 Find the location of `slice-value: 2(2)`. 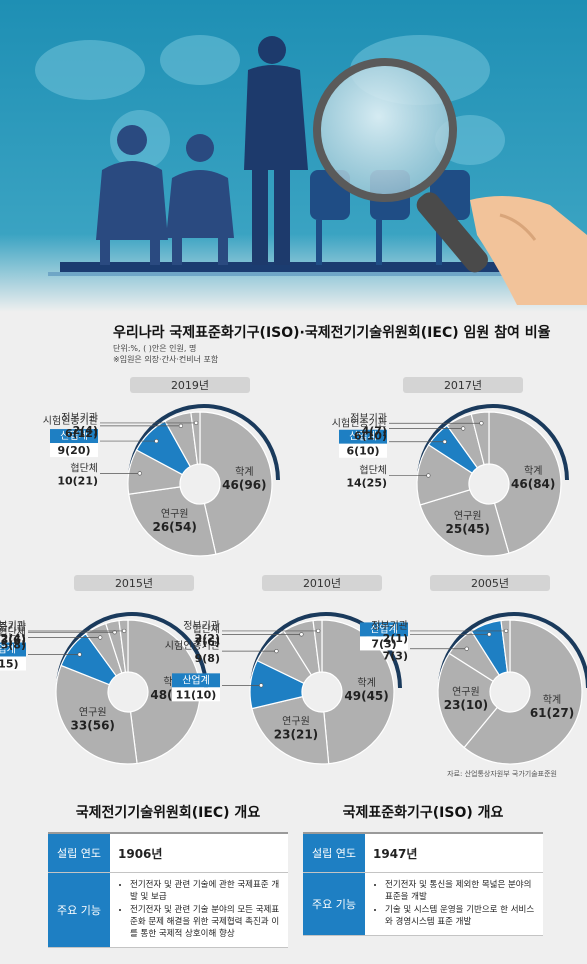

slice-value: 2(2) is located at coordinates (207, 638).